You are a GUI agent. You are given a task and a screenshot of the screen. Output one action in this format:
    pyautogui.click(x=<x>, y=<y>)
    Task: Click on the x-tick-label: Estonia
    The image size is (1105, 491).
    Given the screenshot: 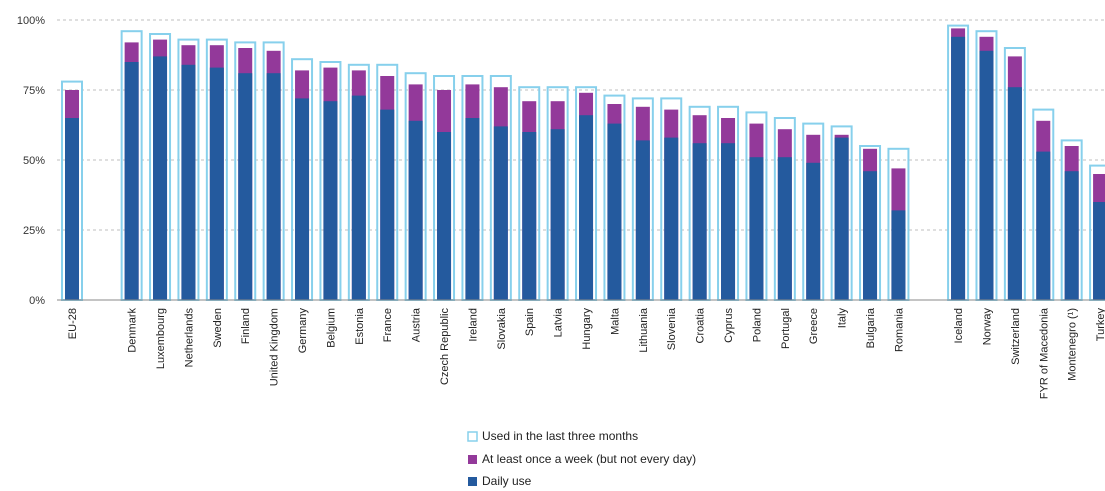 What is the action you would take?
    pyautogui.click(x=360, y=326)
    